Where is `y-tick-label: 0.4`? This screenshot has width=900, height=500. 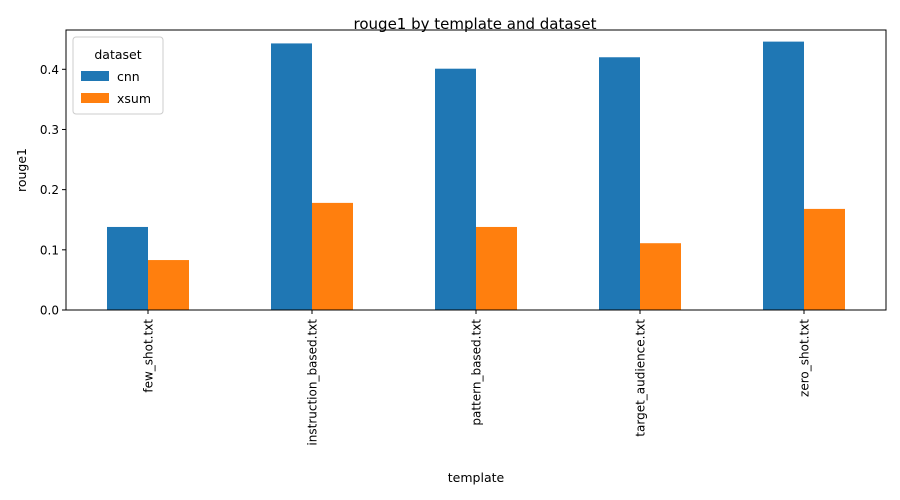 y-tick-label: 0.4 is located at coordinates (49, 70).